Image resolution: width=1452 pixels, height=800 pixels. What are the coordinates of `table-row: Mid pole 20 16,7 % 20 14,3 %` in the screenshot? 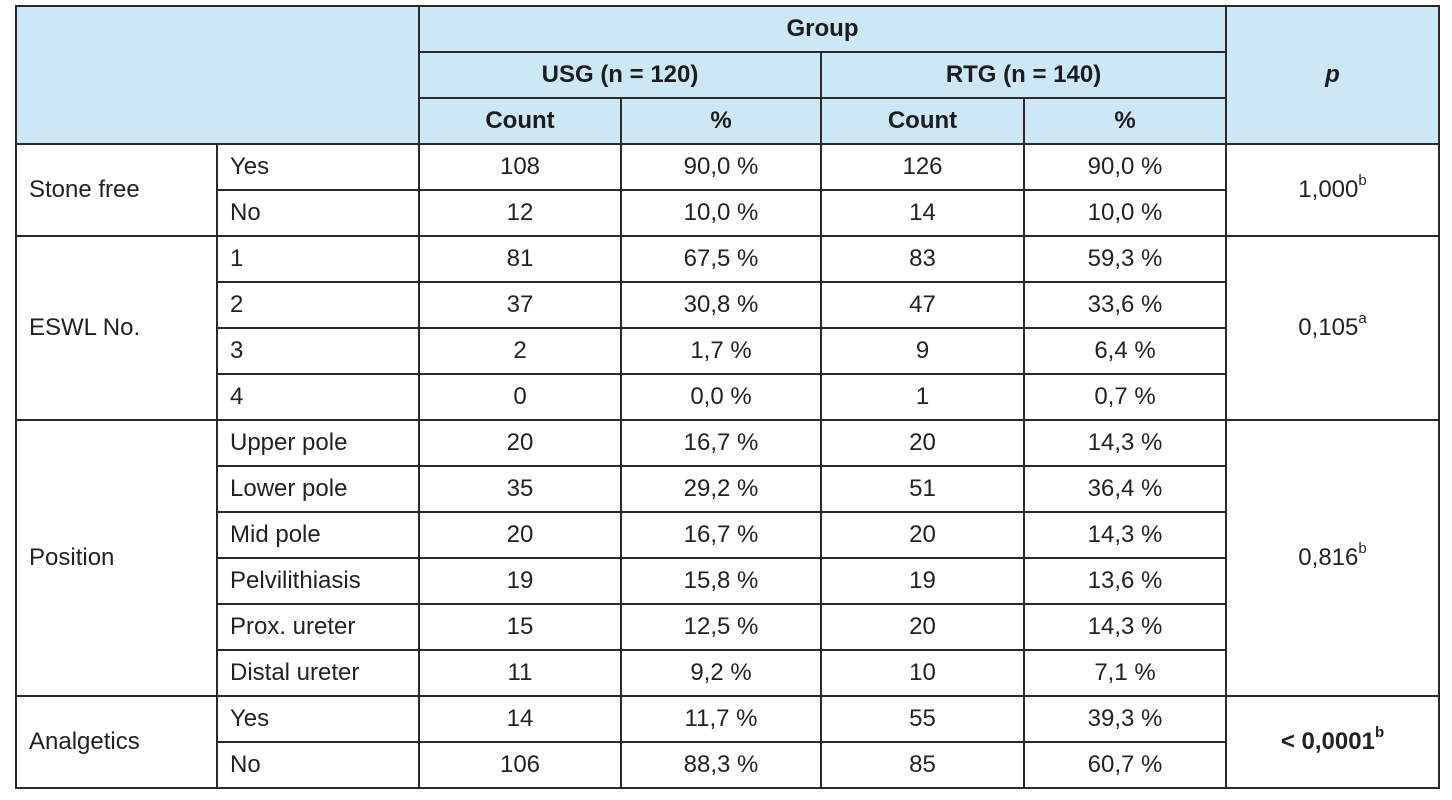 It's located at (727, 535).